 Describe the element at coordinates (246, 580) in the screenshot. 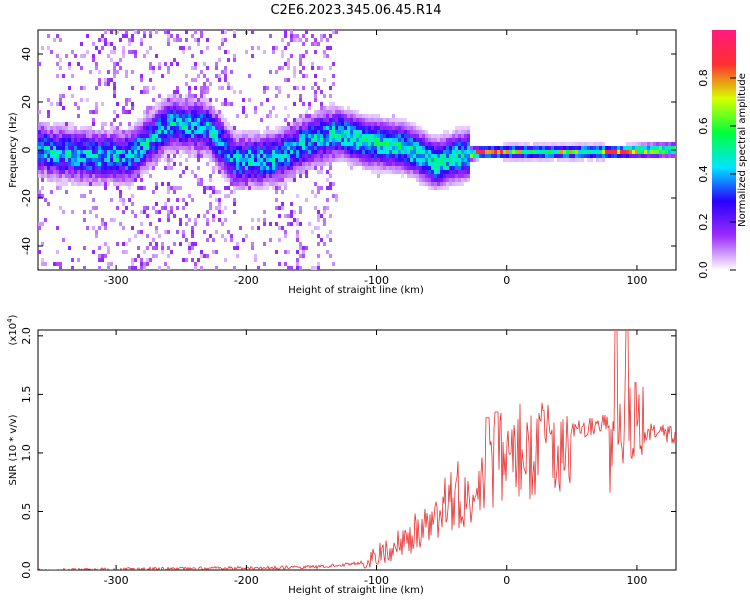

I see `x-tick-label: -200` at that location.